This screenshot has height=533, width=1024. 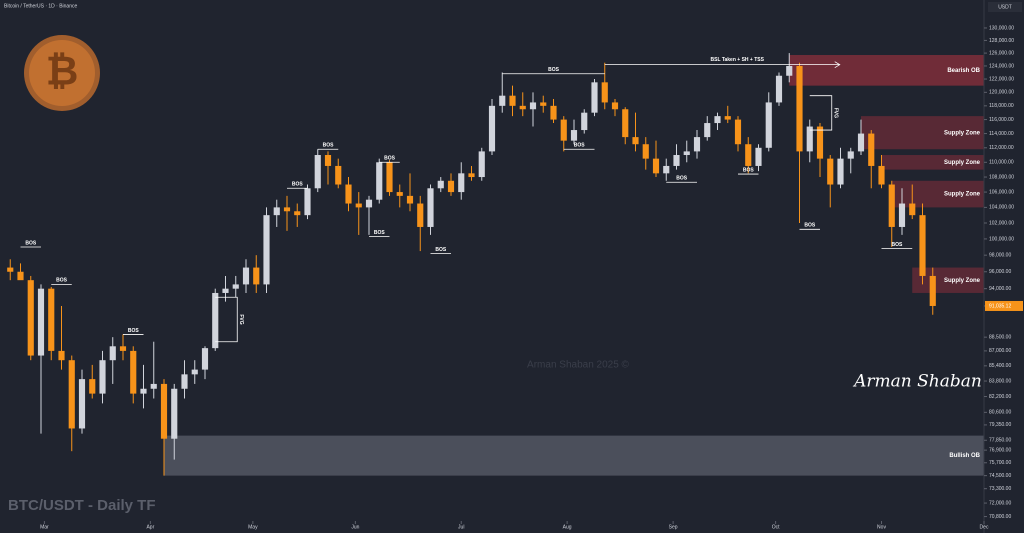 I want to click on x-tick-label: Nov, so click(x=881, y=527).